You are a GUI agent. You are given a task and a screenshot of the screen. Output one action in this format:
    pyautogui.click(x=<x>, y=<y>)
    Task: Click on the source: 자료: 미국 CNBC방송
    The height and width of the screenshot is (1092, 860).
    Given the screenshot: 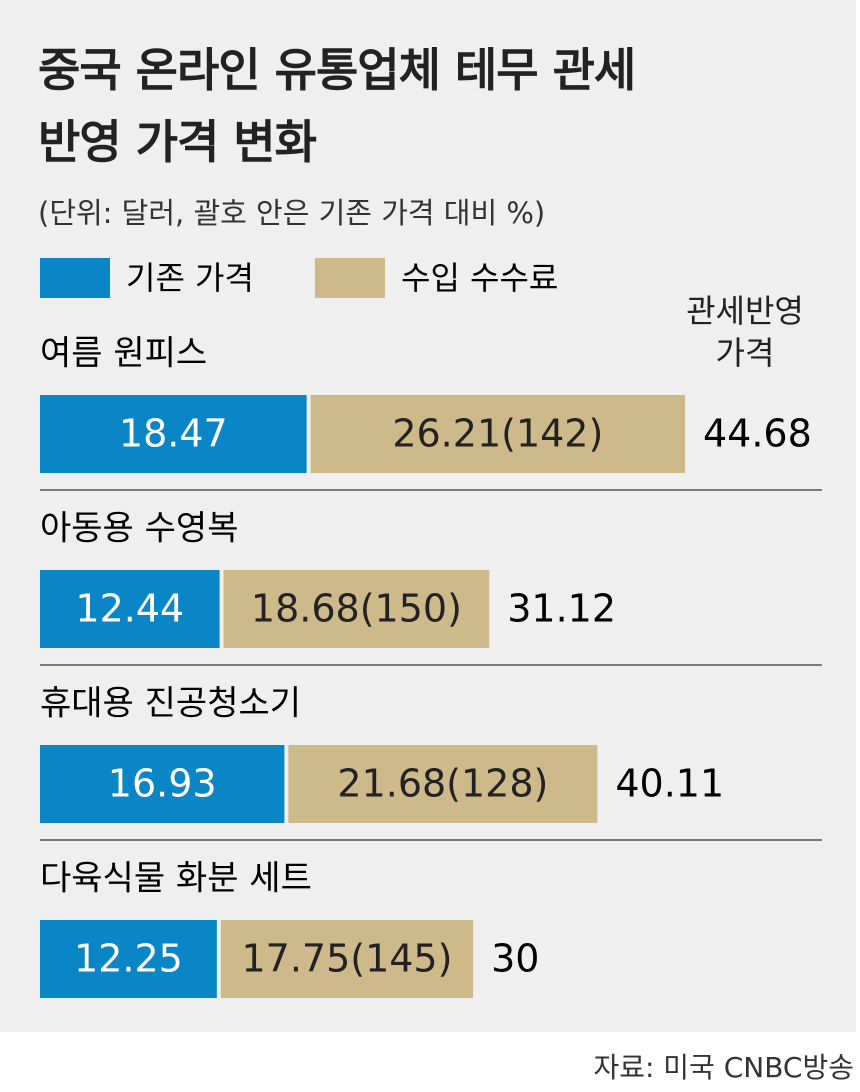 What is the action you would take?
    pyautogui.click(x=723, y=1067)
    